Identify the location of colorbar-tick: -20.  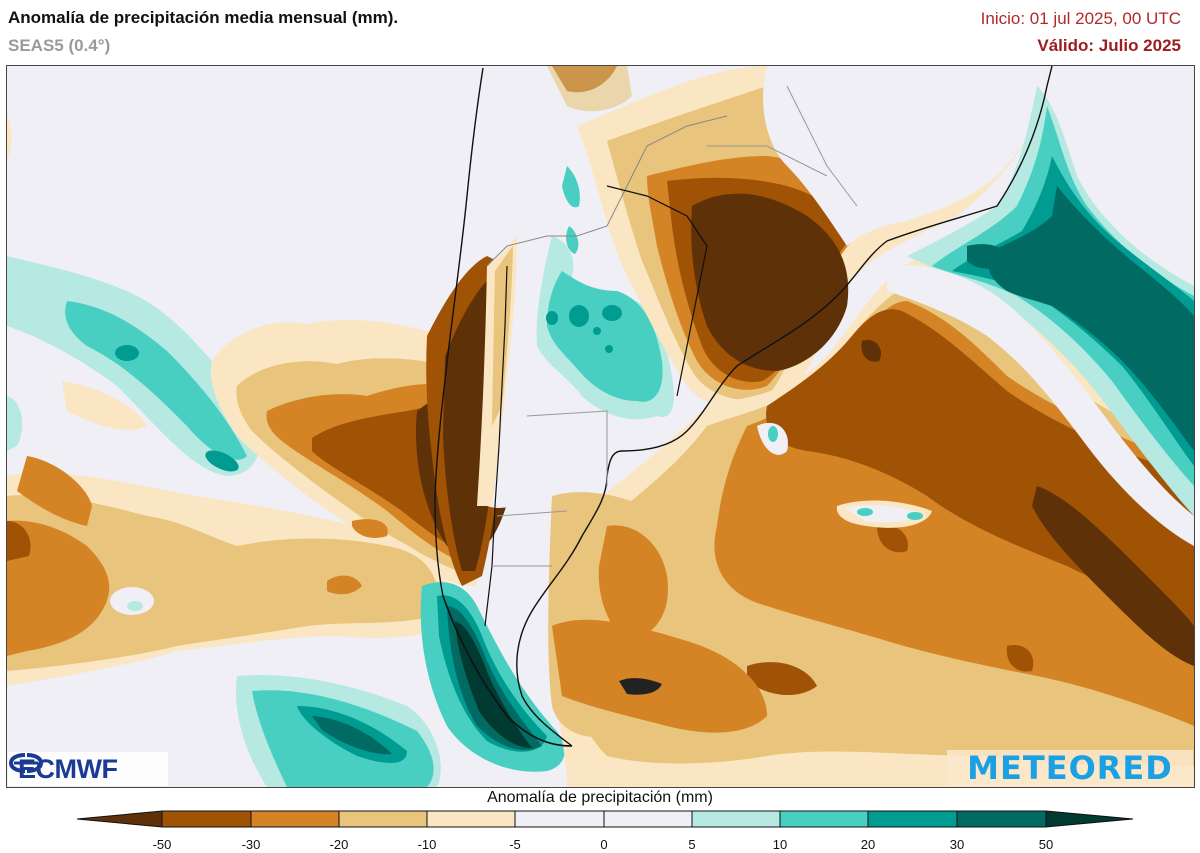
(339, 844).